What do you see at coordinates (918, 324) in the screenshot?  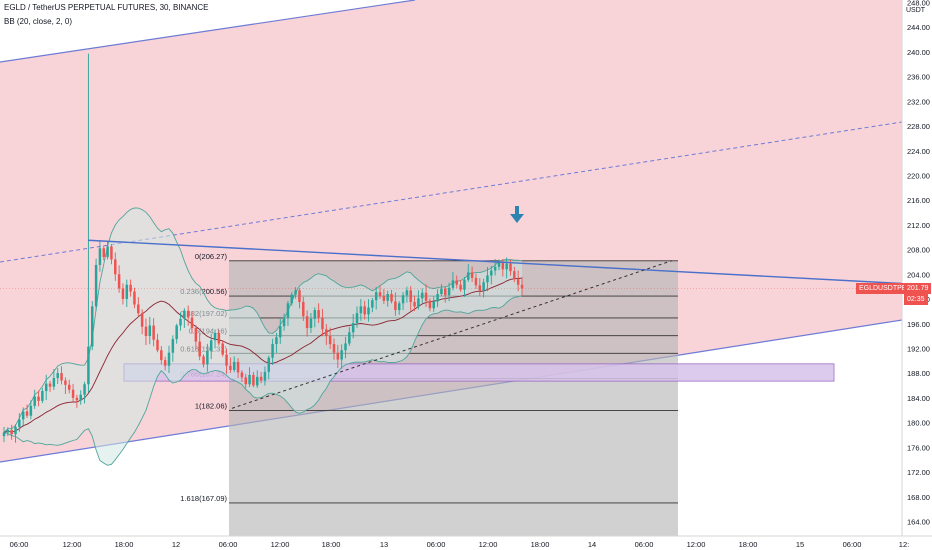 I see `price-tick-label: 196.00` at bounding box center [918, 324].